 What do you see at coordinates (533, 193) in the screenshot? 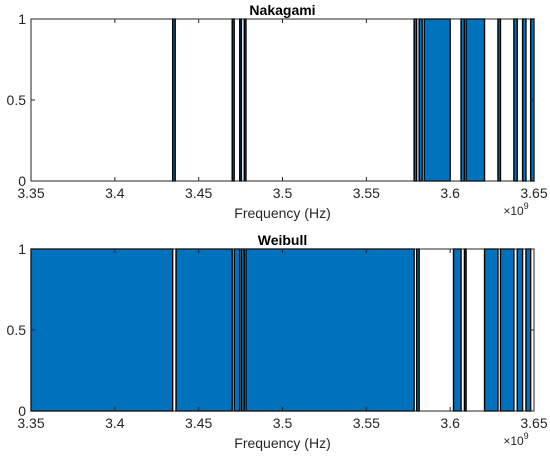
I see `nakagami-x-tick-label: 3.65` at bounding box center [533, 193].